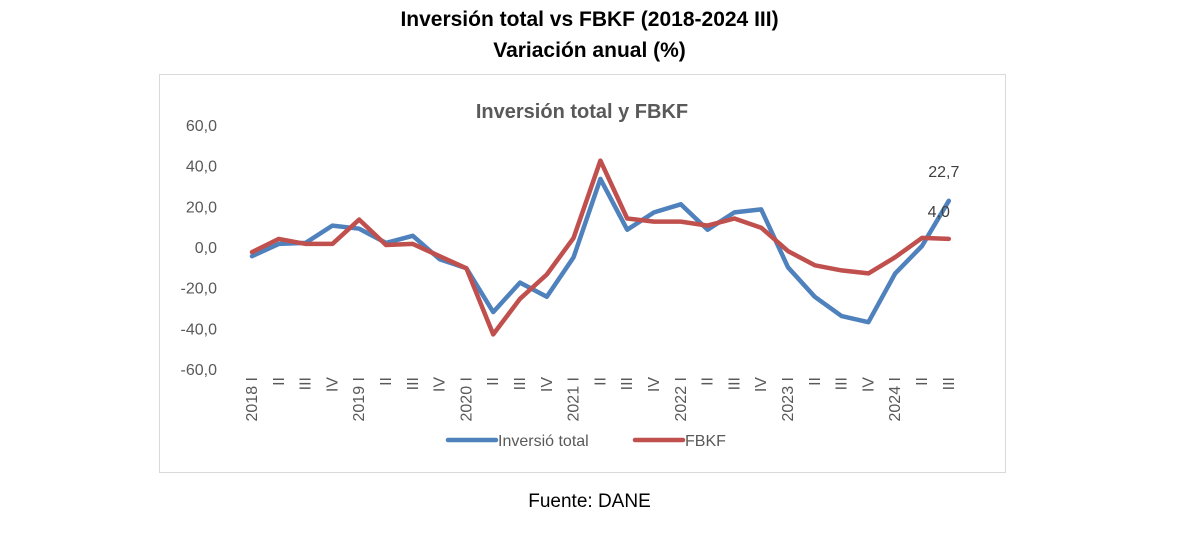 This screenshot has height=556, width=1179. What do you see at coordinates (589, 501) in the screenshot?
I see `source-note: Fuente: DANE` at bounding box center [589, 501].